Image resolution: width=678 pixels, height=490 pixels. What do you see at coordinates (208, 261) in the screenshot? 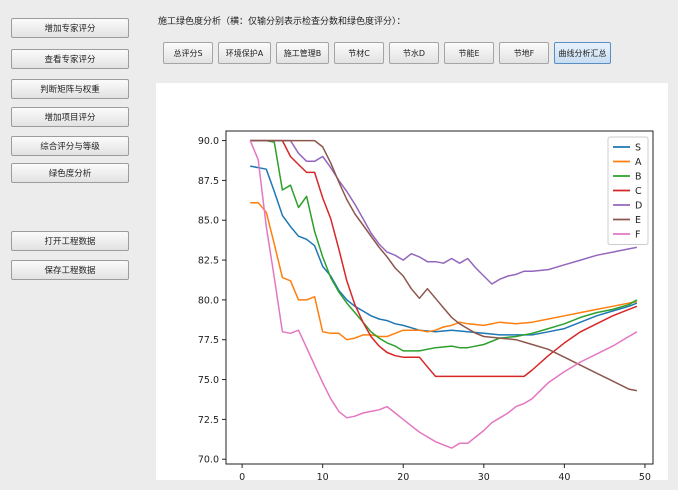
I see `y-tick-label: 82.5` at bounding box center [208, 261].